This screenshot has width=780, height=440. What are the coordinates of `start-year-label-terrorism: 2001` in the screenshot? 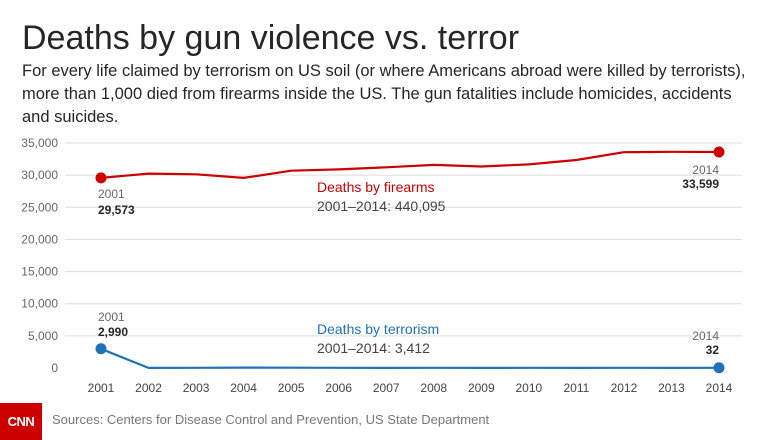 It's located at (111, 317).